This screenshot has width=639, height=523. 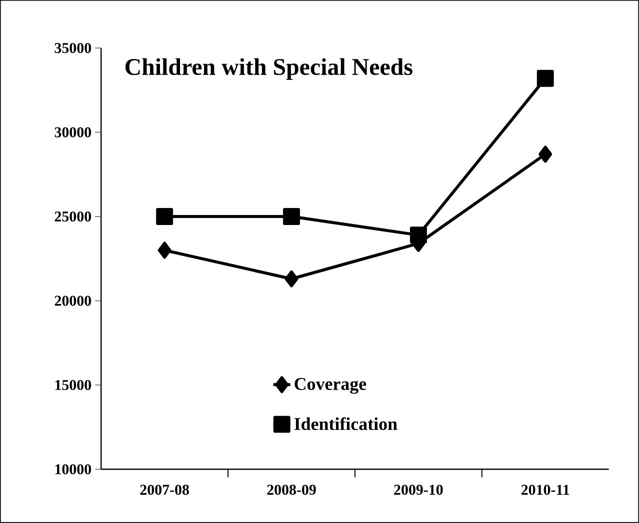 I want to click on y-tick-label: 20000, so click(x=73, y=301).